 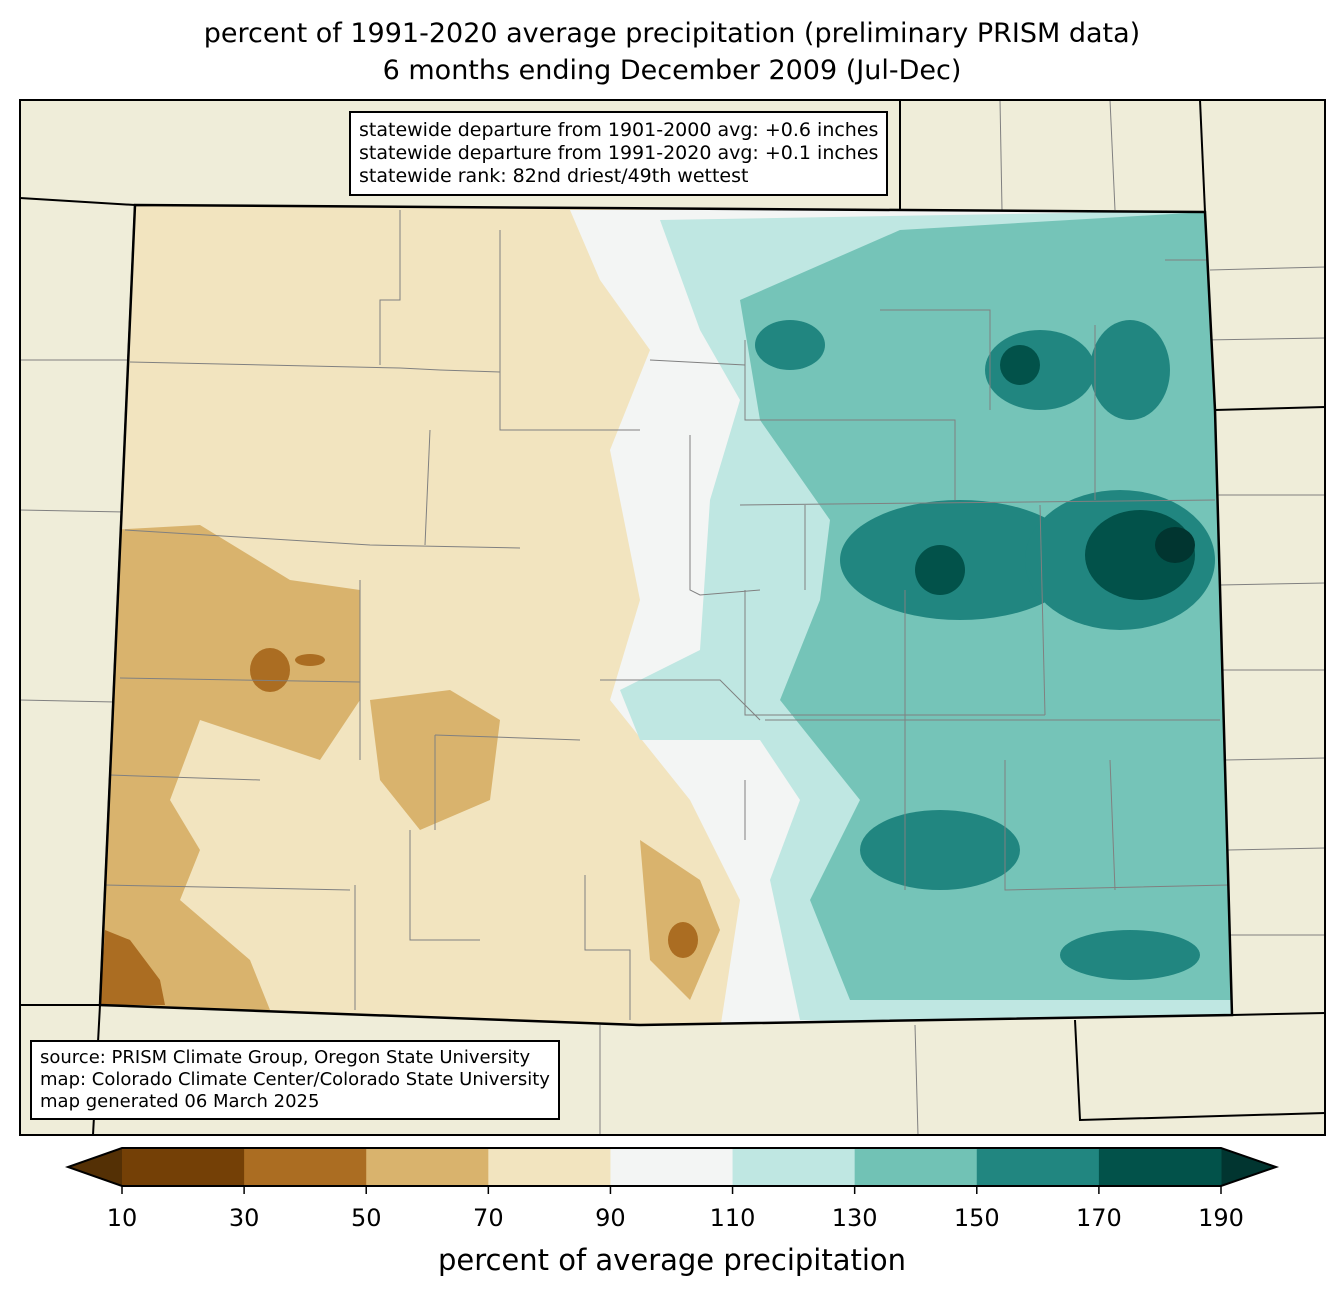 I want to click on colorbar-under-arrow, so click(x=95, y=1167).